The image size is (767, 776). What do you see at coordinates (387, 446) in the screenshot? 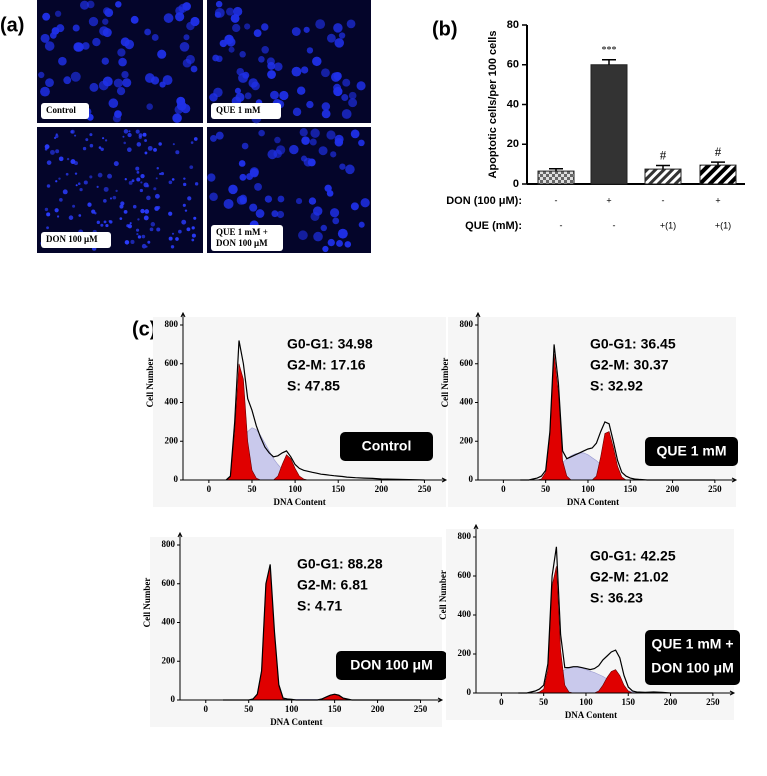
I see `sample-label: Control` at bounding box center [387, 446].